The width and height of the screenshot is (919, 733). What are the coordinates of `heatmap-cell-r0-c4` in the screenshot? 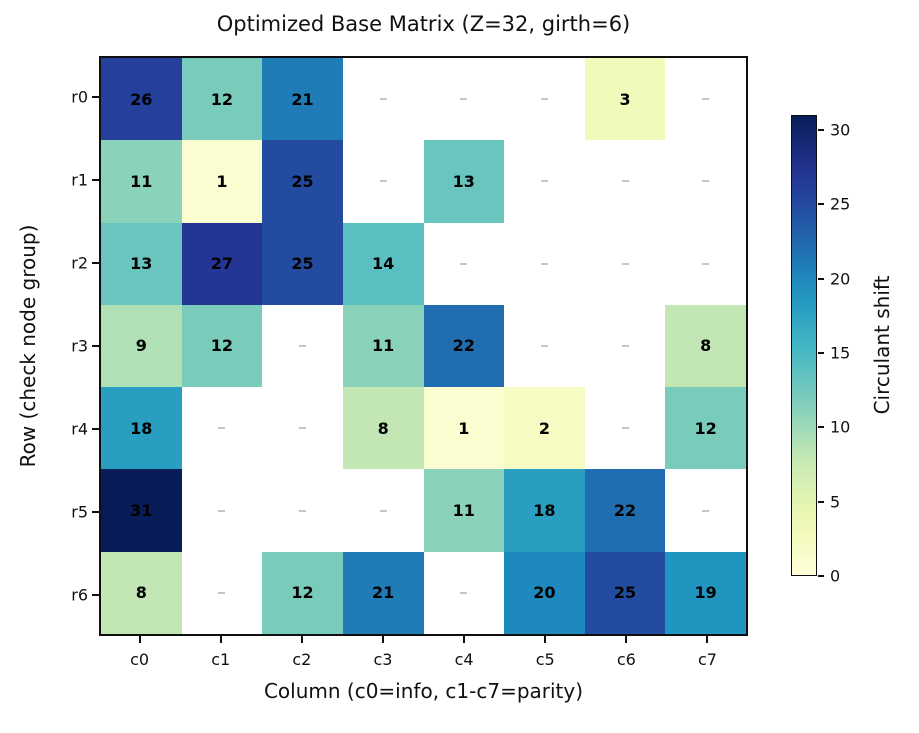 It's located at (464, 99).